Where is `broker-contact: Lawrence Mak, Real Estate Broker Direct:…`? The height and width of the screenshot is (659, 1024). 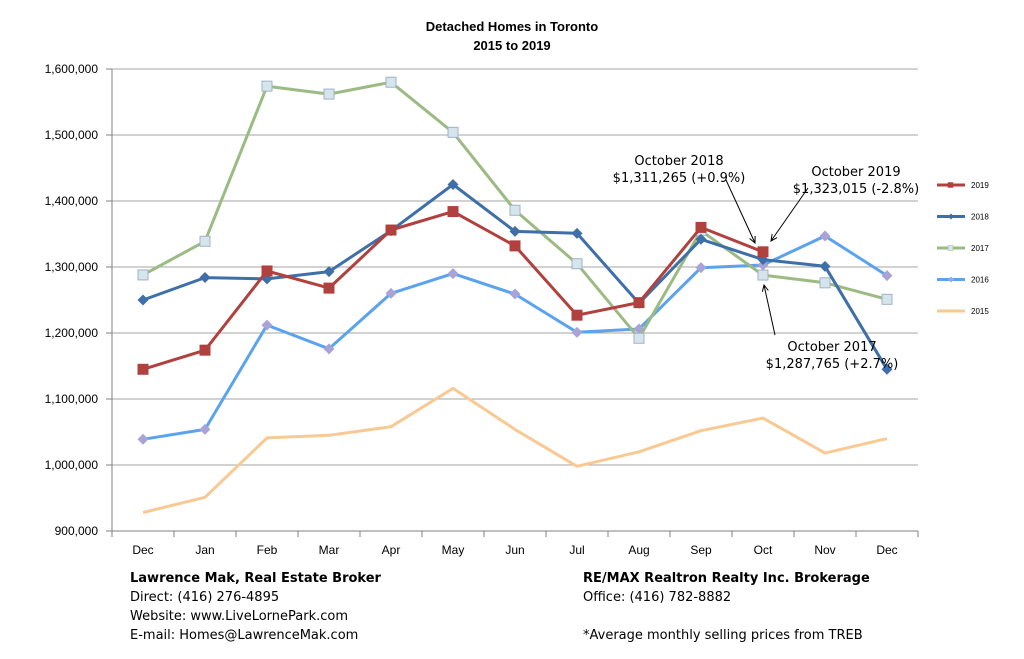 broker-contact: Lawrence Mak, Real Estate Broker Direct:… is located at coordinates (255, 607).